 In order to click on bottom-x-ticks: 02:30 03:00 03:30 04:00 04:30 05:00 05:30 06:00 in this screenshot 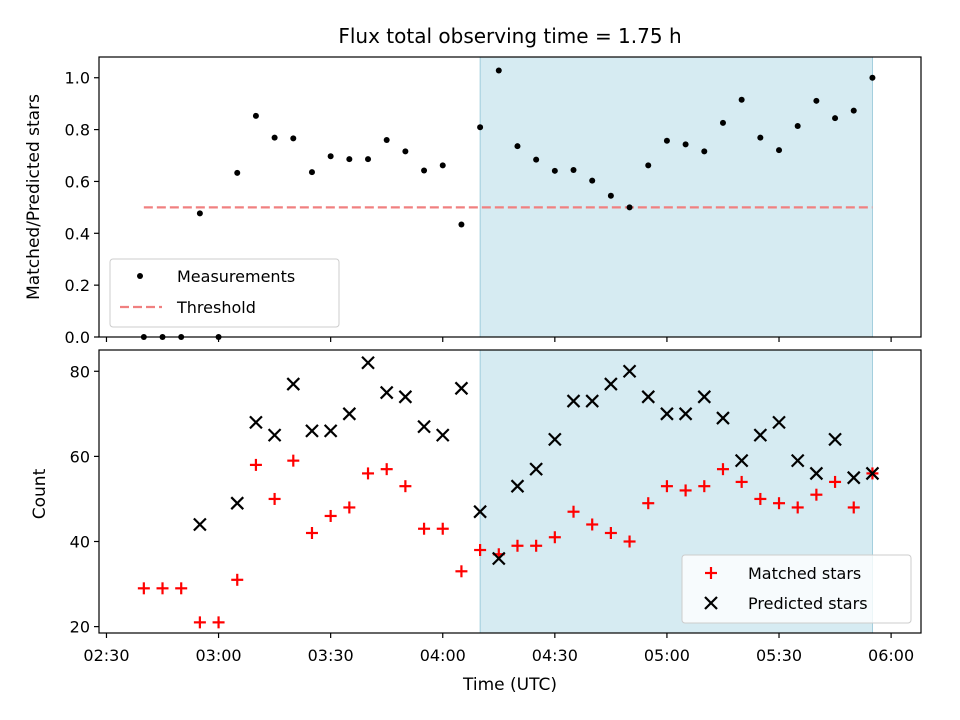, I will do `click(498, 649)`.